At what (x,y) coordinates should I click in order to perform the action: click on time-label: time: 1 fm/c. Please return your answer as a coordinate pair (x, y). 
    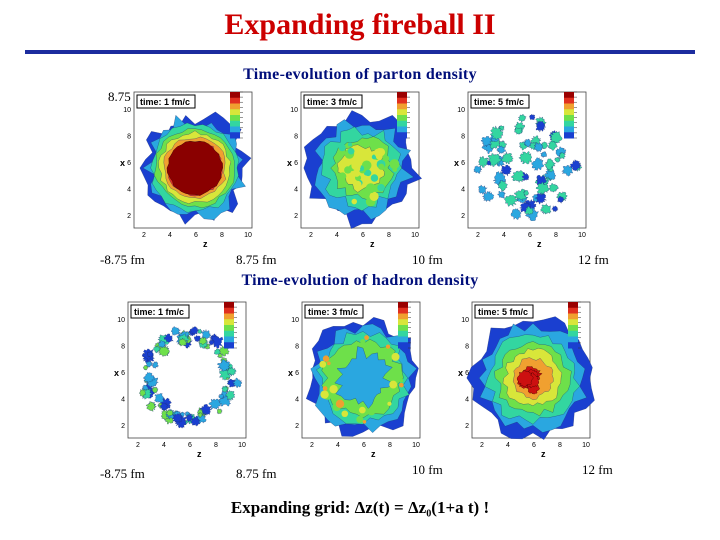
    Looking at the image, I should click on (165, 102).